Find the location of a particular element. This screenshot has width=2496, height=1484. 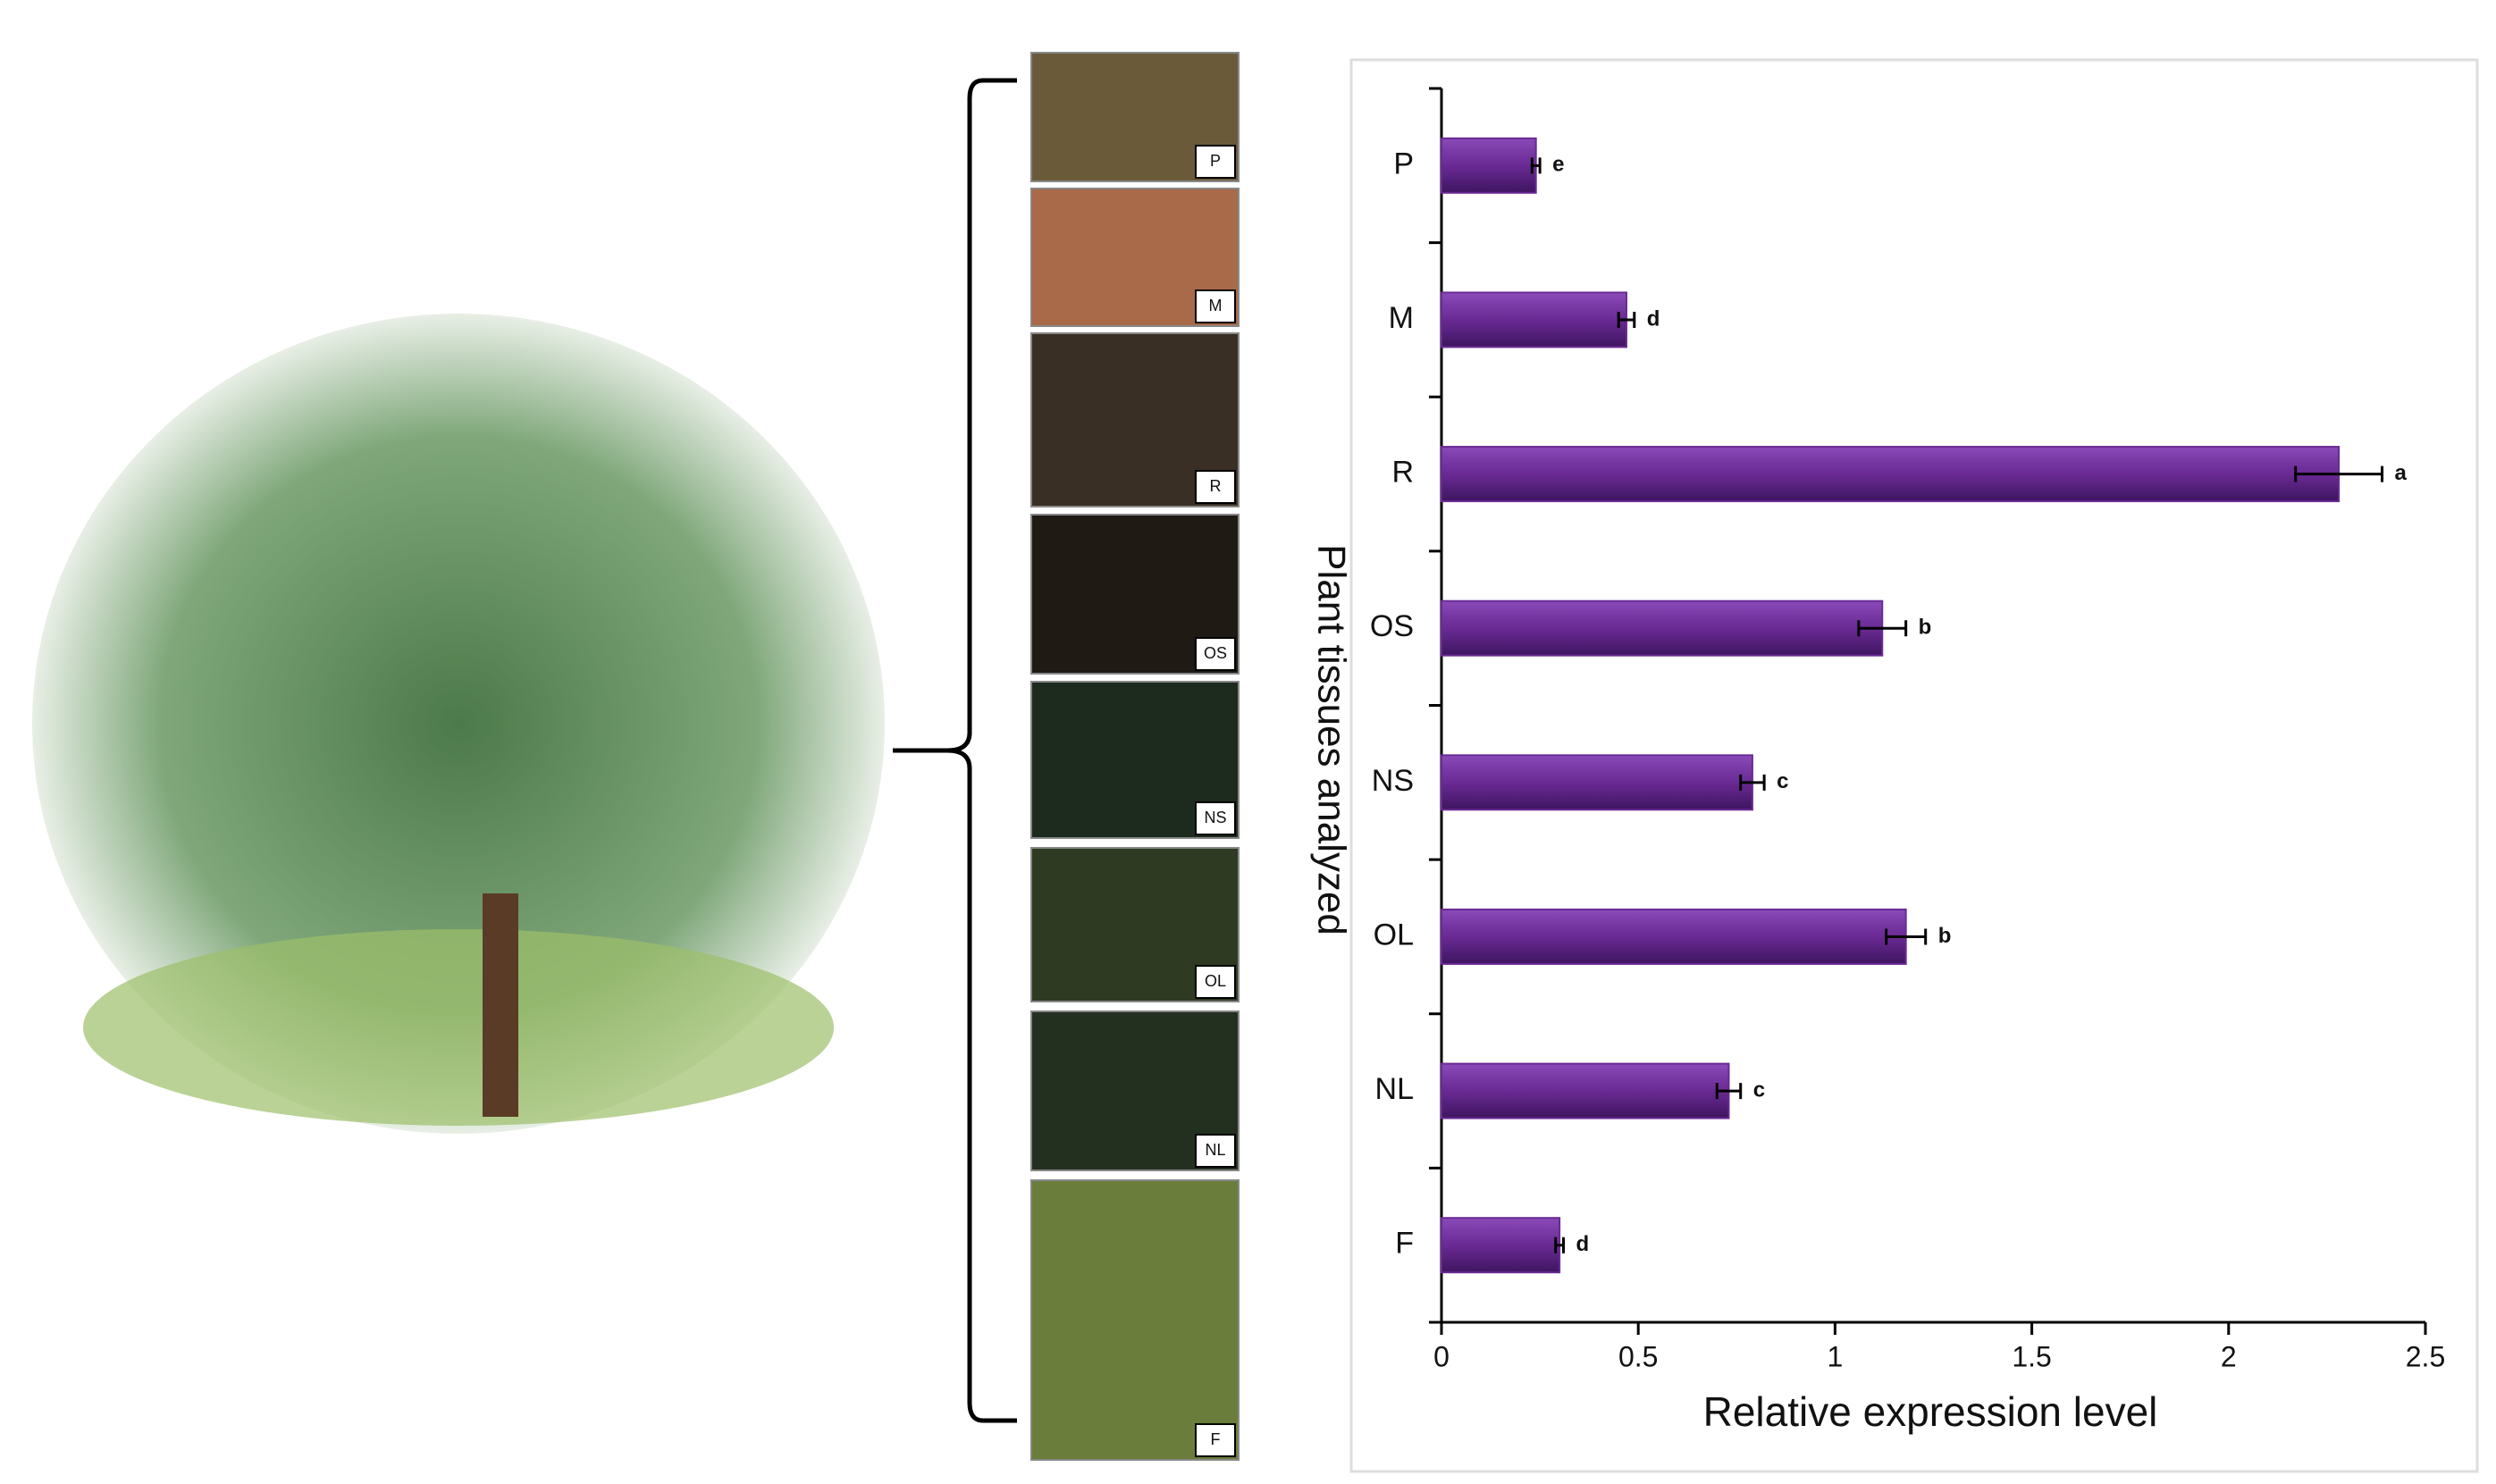

photo-label: P is located at coordinates (1215, 161).